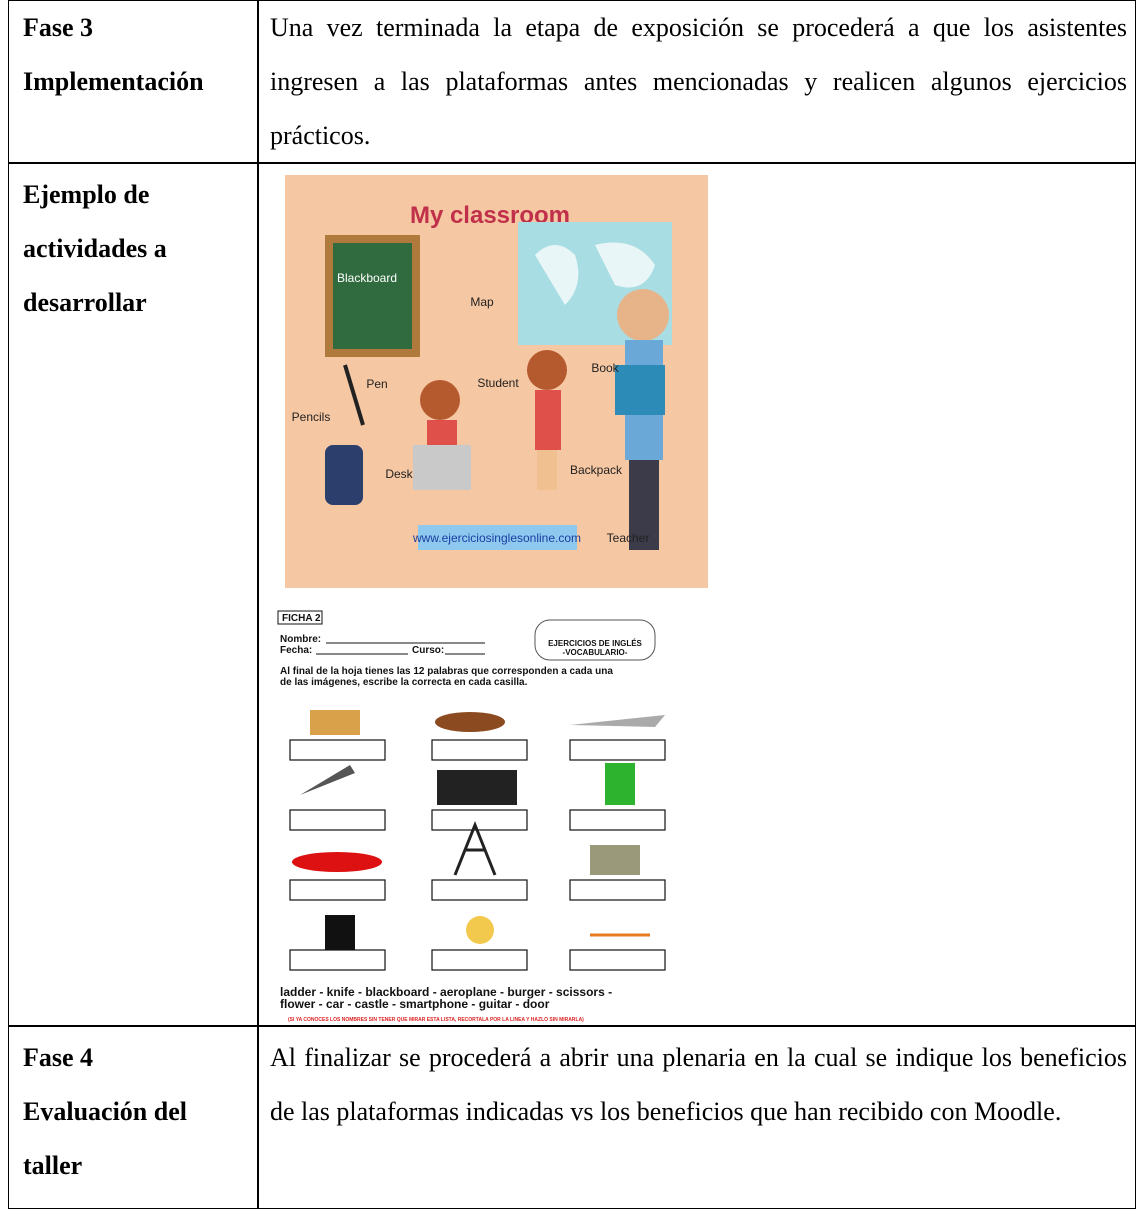 The image size is (1136, 1209). I want to click on ws-text: FICHA 2, so click(301, 618).